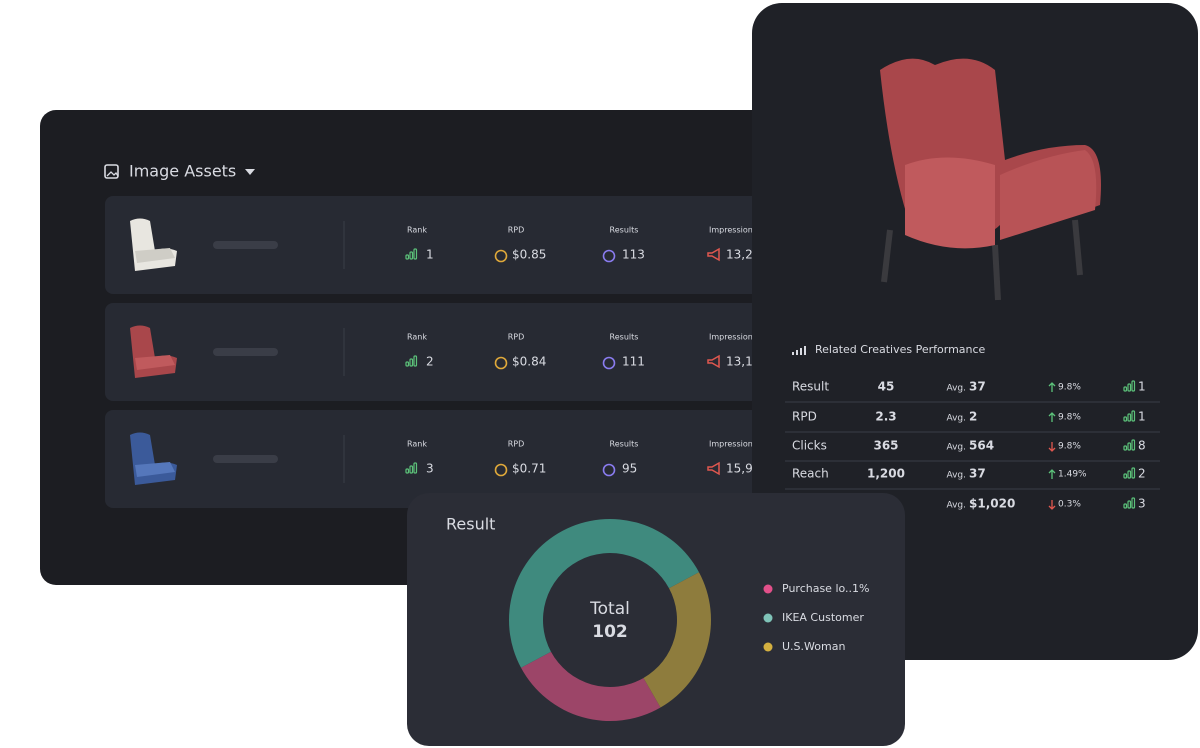 This screenshot has height=748, width=1200. What do you see at coordinates (810, 474) in the screenshot?
I see `metric-label: Reach` at bounding box center [810, 474].